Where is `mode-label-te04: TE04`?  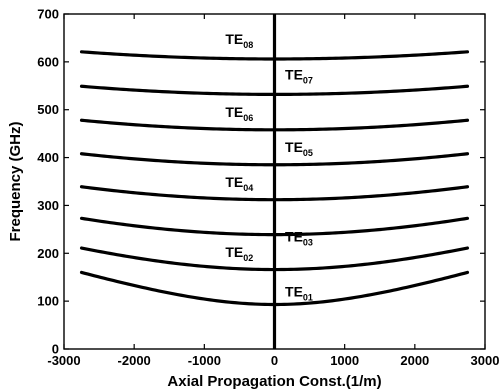 mode-label-te04: TE04 is located at coordinates (239, 183).